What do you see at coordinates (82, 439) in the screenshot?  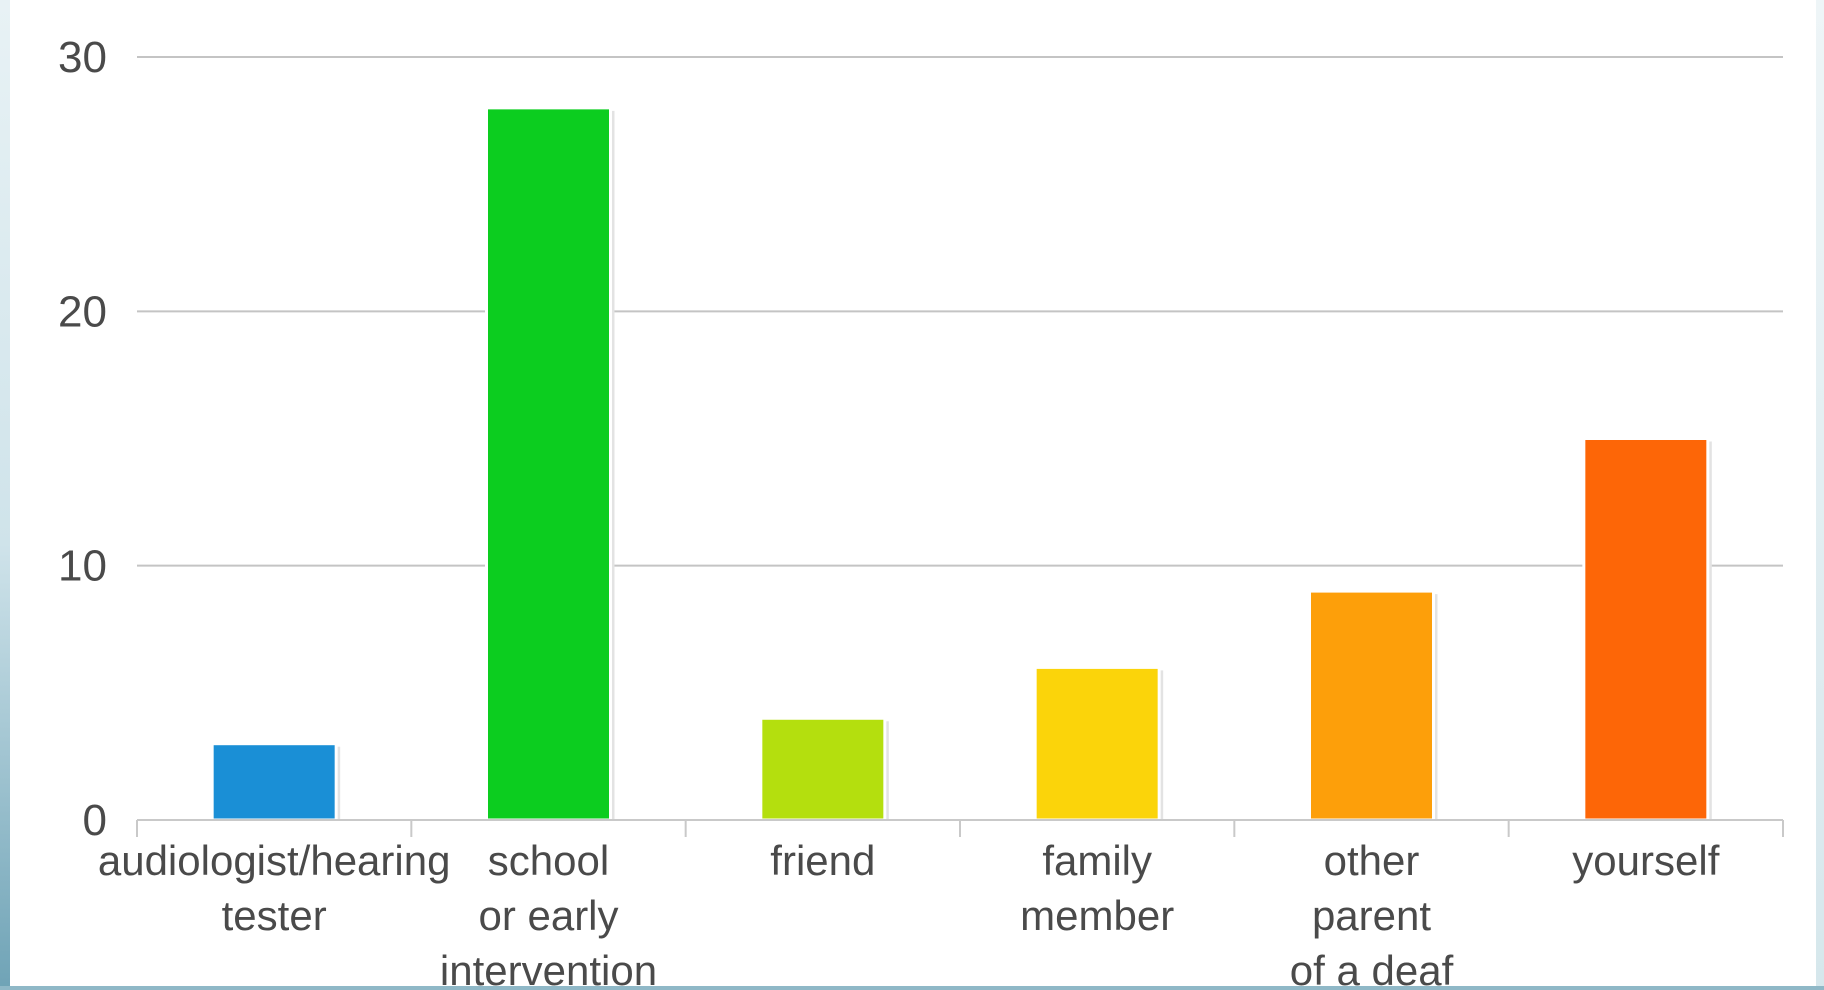 I see `y-tick-labels: 0 10 20 30` at bounding box center [82, 439].